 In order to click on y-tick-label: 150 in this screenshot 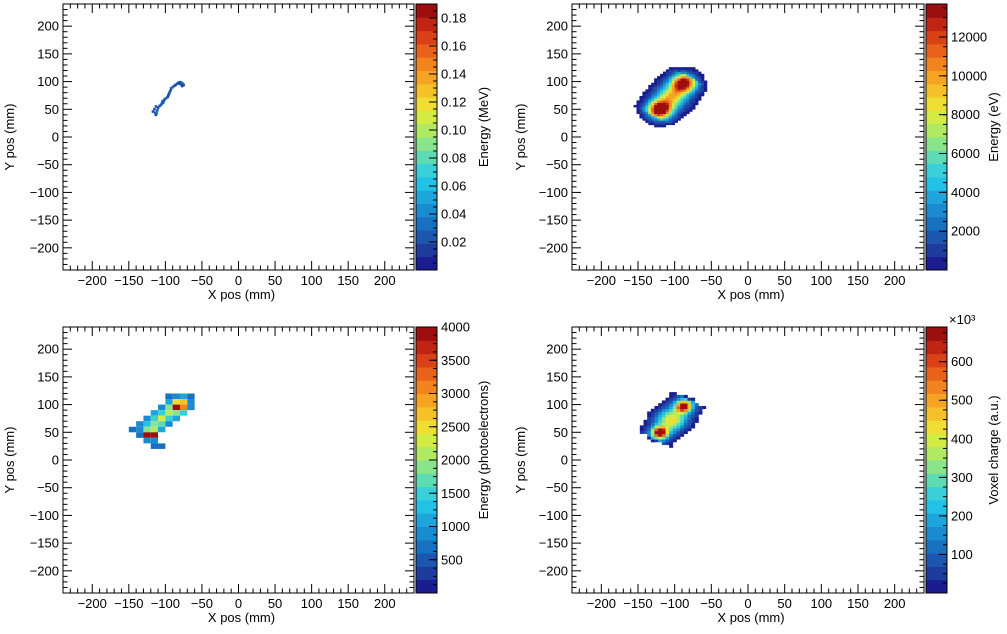, I will do `click(557, 376)`.